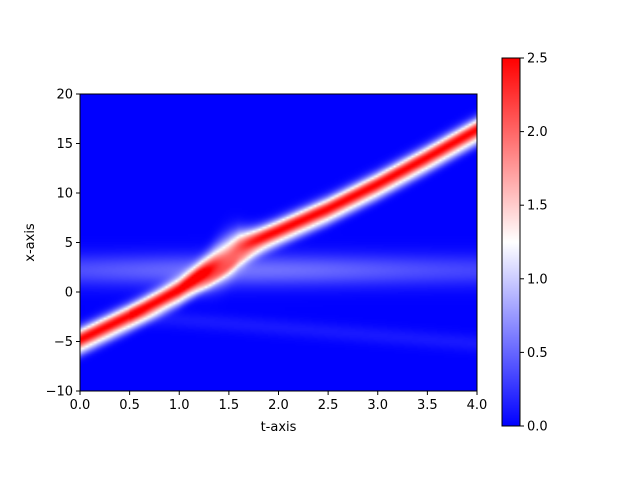  Describe the element at coordinates (69, 293) in the screenshot. I see `y-tick-label: 0` at that location.